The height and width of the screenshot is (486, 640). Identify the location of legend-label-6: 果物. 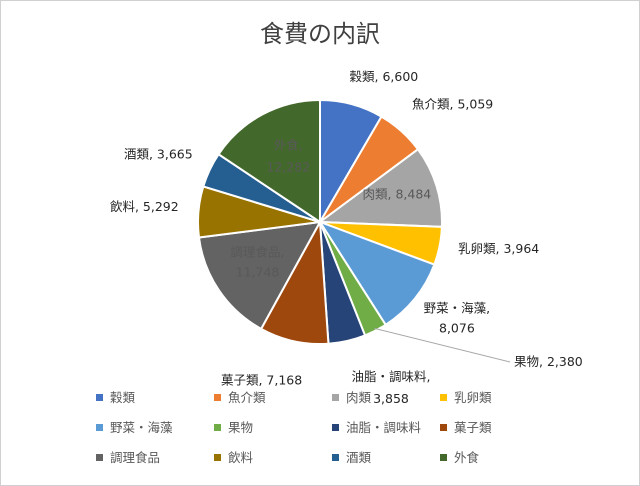
(240, 427).